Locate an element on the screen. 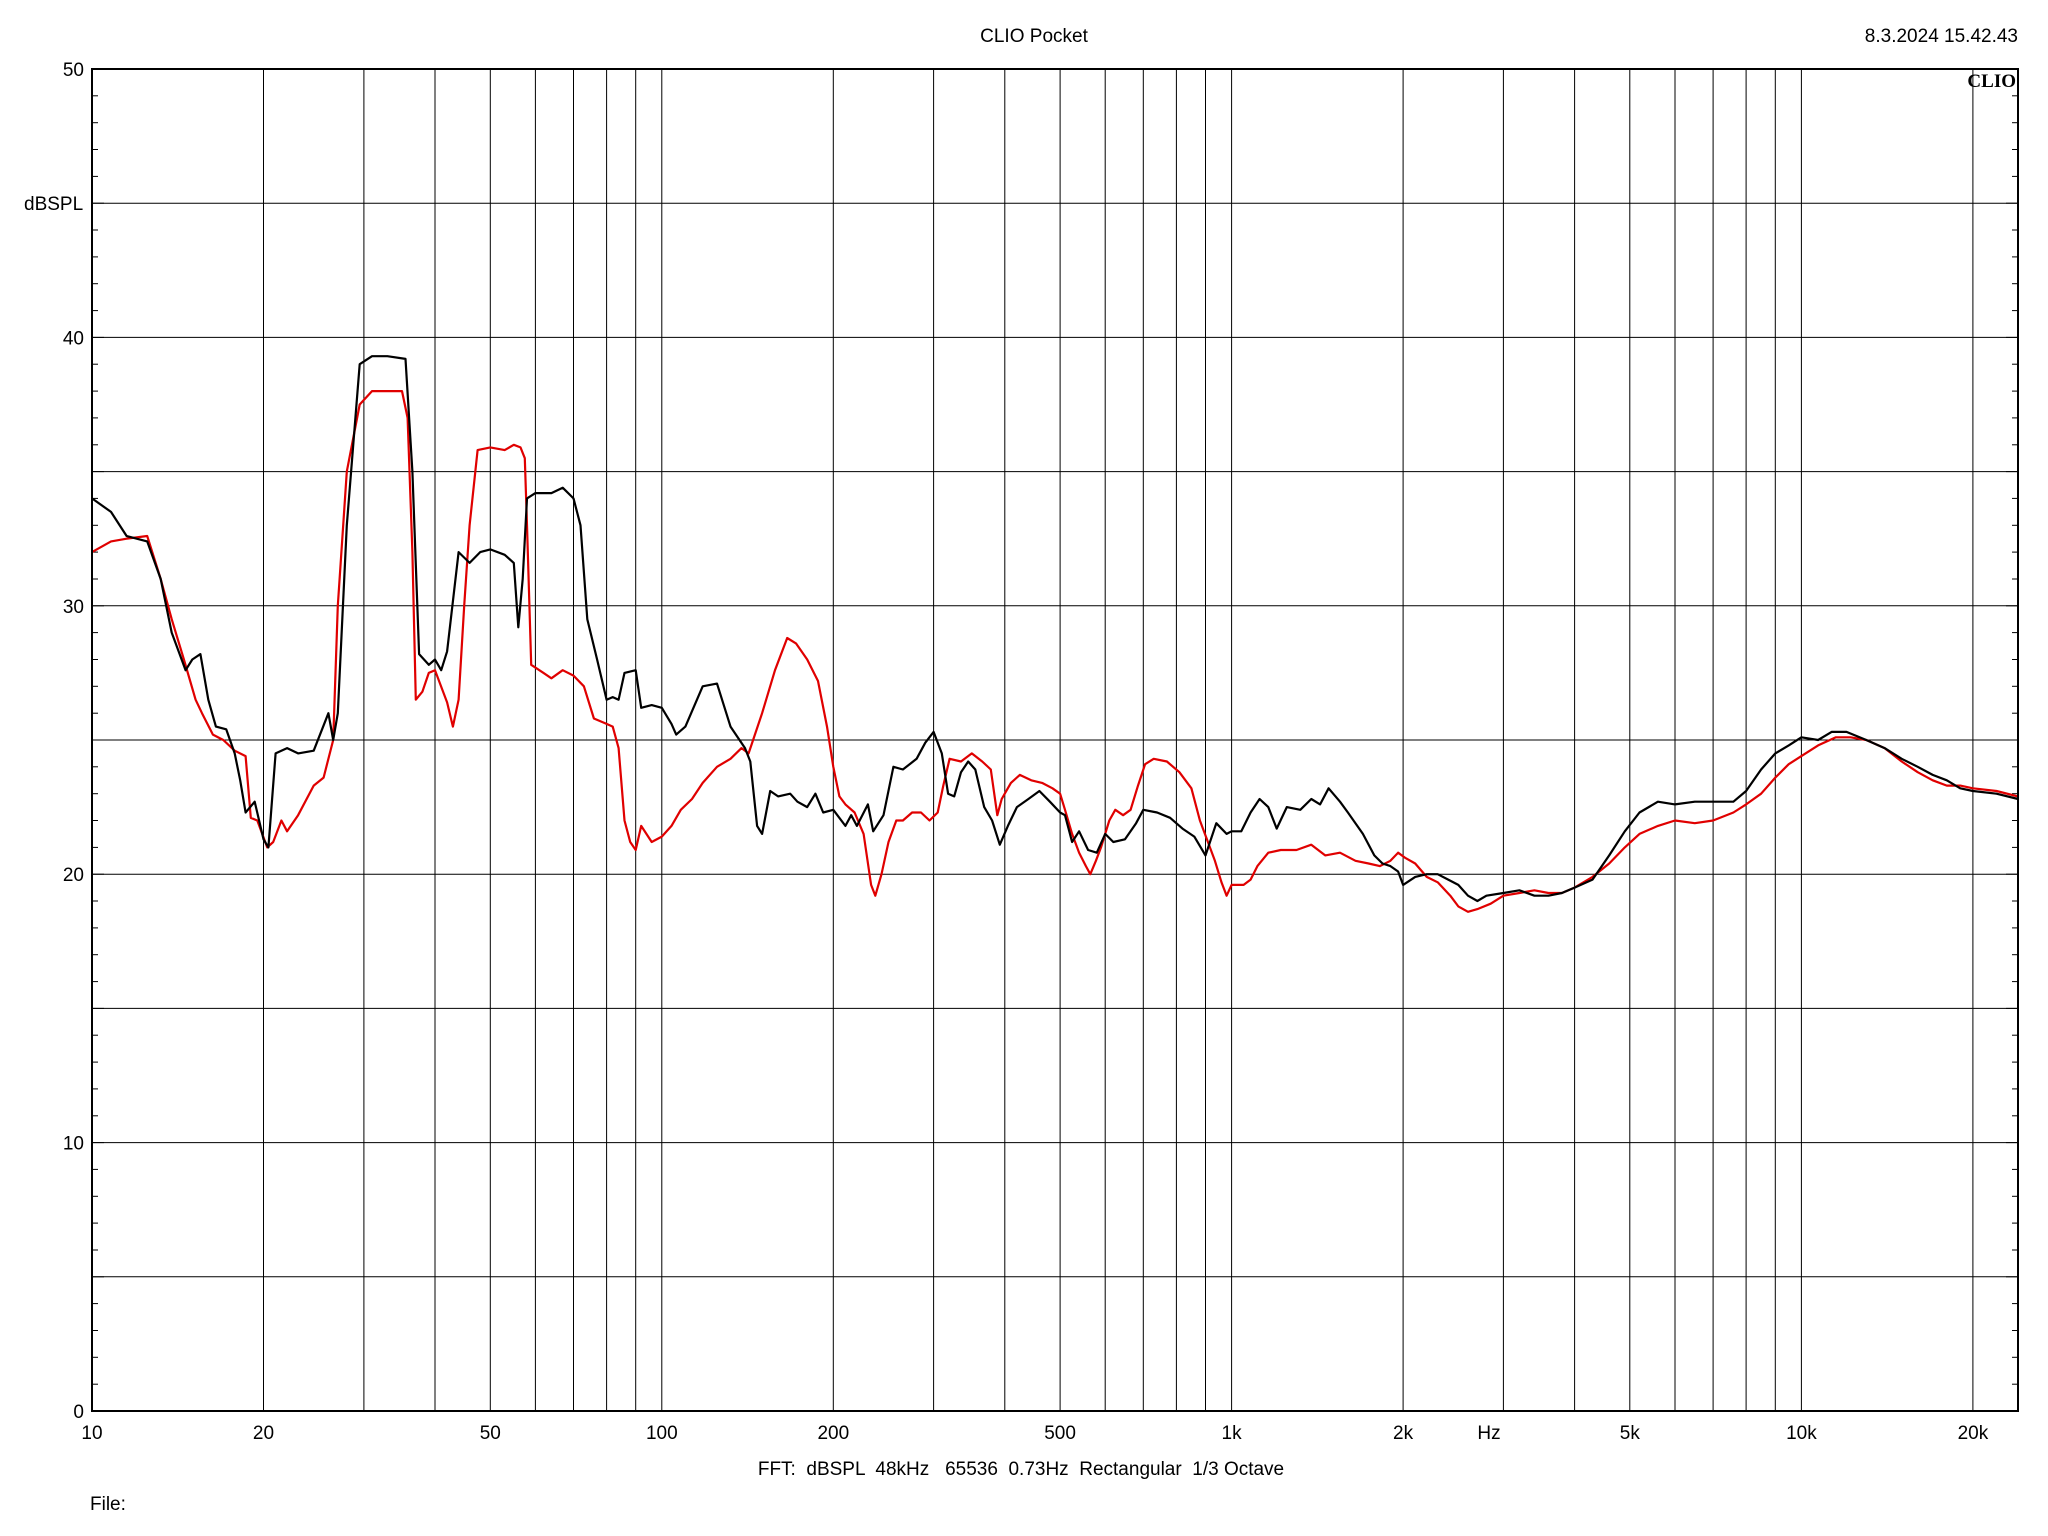  x-tick-label: 200 is located at coordinates (833, 1433).